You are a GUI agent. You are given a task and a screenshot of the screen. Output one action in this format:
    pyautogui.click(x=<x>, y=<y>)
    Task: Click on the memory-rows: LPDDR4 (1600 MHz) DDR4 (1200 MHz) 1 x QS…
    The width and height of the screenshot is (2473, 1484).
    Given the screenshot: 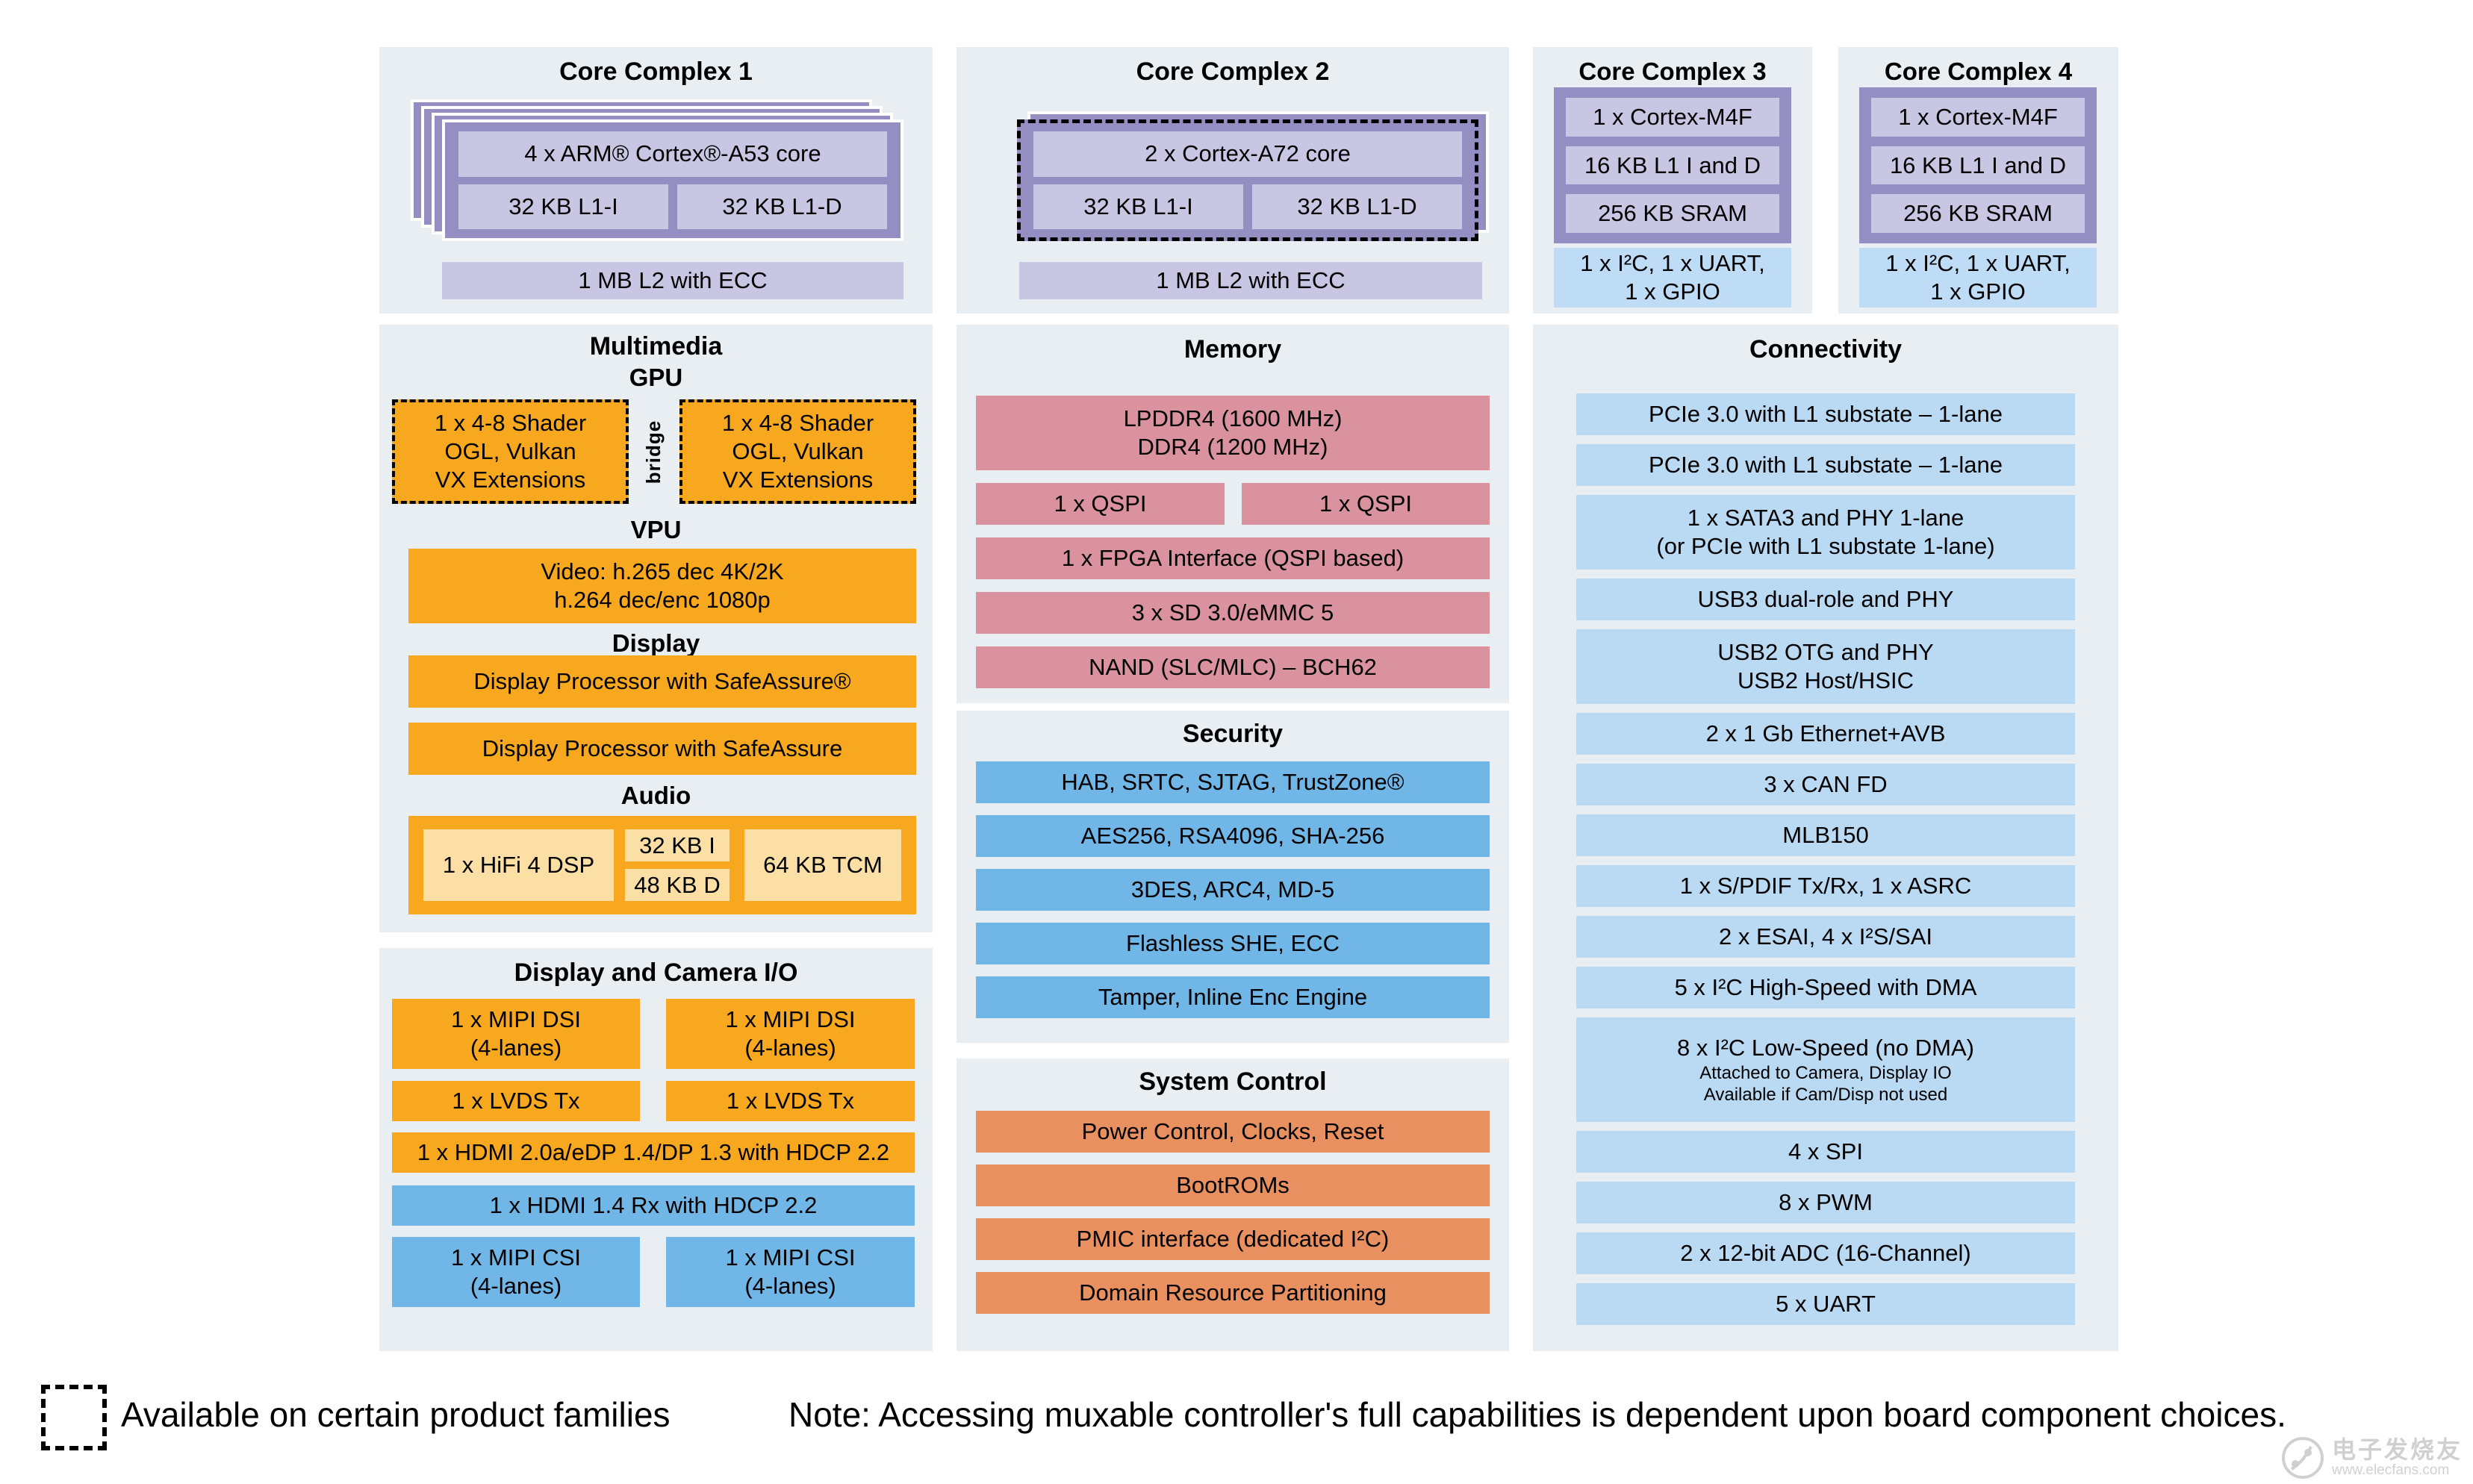 What is the action you would take?
    pyautogui.click(x=1233, y=542)
    